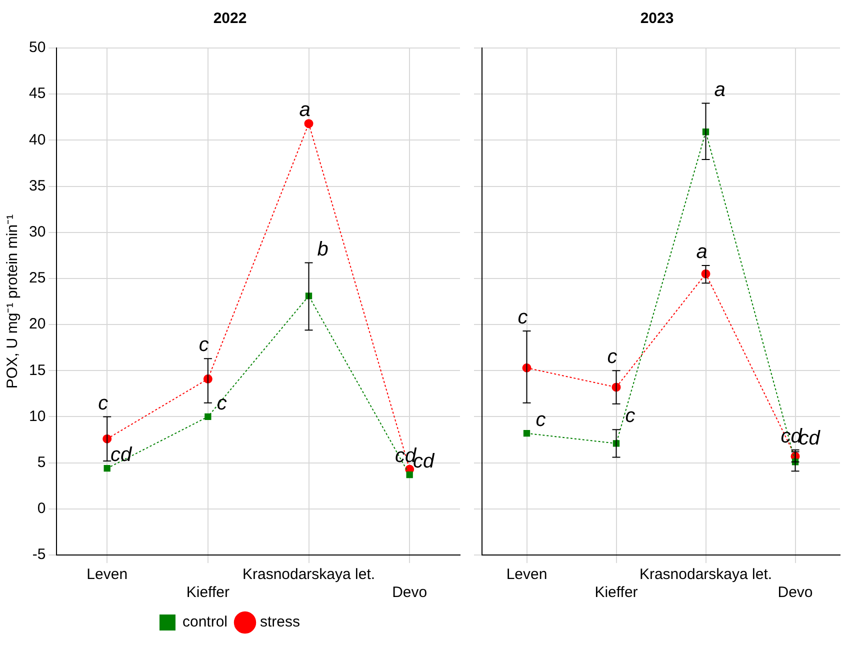 The image size is (853, 646). I want to click on y-tick-label: 5, so click(41, 462).